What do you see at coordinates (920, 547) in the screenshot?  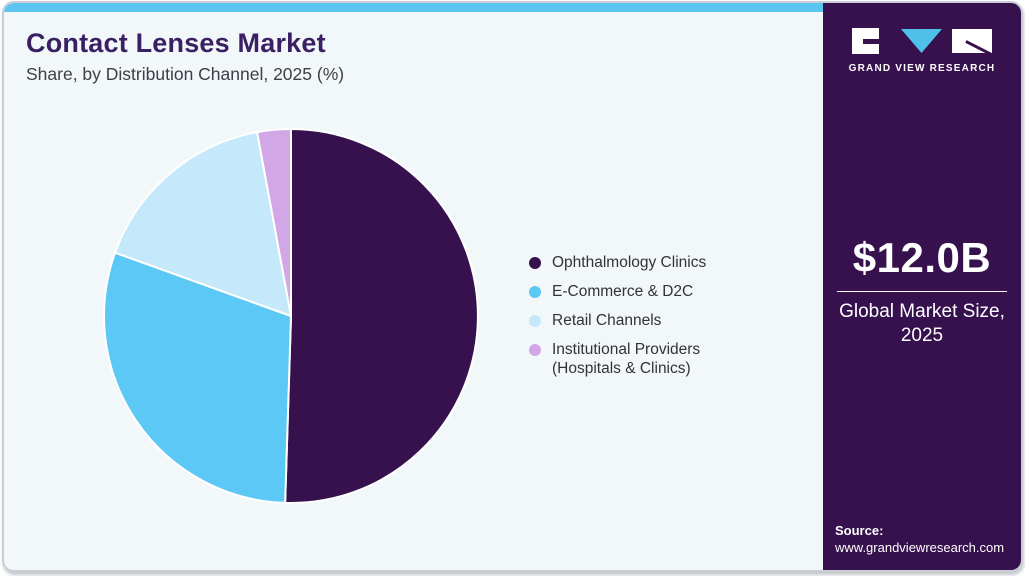 I see `source-url: www.grandviewresearch.com` at bounding box center [920, 547].